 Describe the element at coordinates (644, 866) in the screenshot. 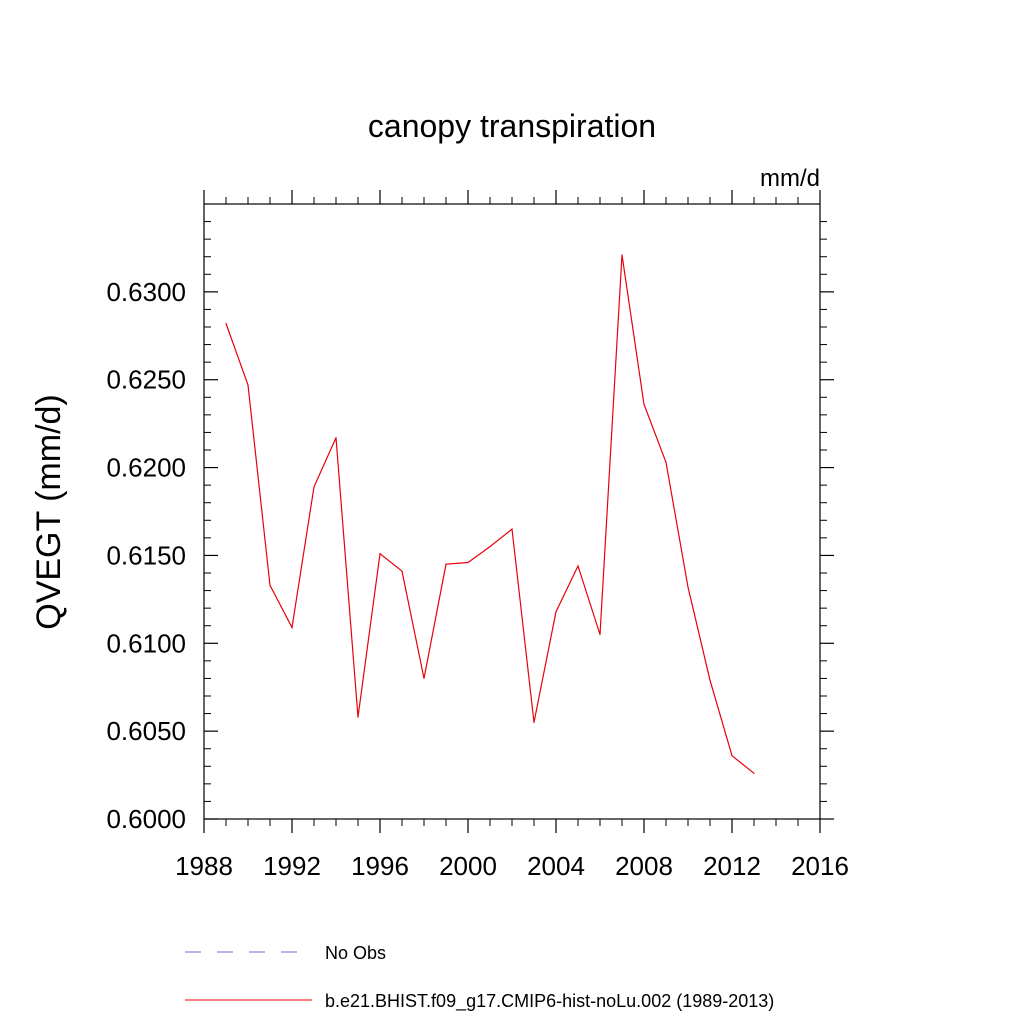

I see `x-tick-label: 2008` at that location.